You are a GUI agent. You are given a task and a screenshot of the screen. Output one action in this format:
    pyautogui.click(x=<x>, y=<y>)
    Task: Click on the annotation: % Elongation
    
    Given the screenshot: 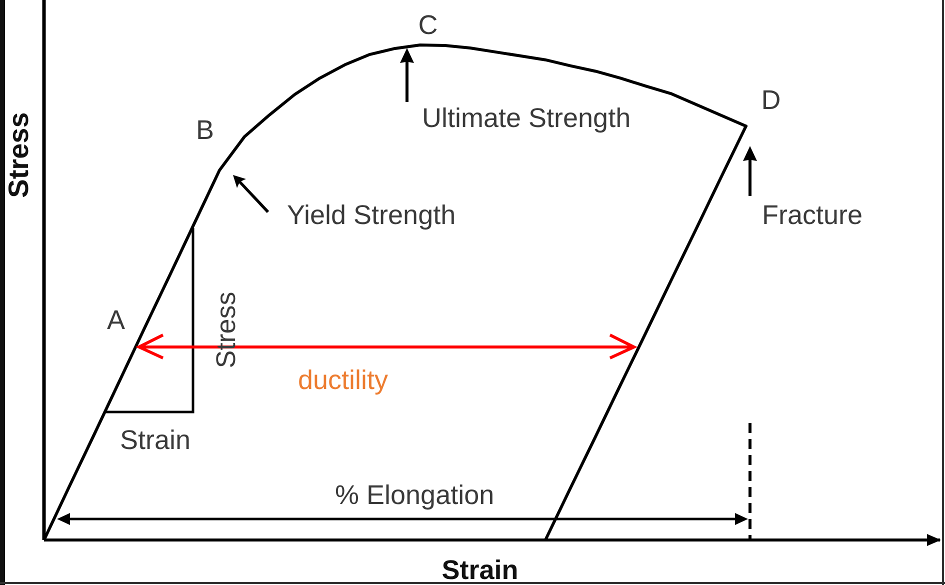 What is the action you would take?
    pyautogui.click(x=414, y=495)
    